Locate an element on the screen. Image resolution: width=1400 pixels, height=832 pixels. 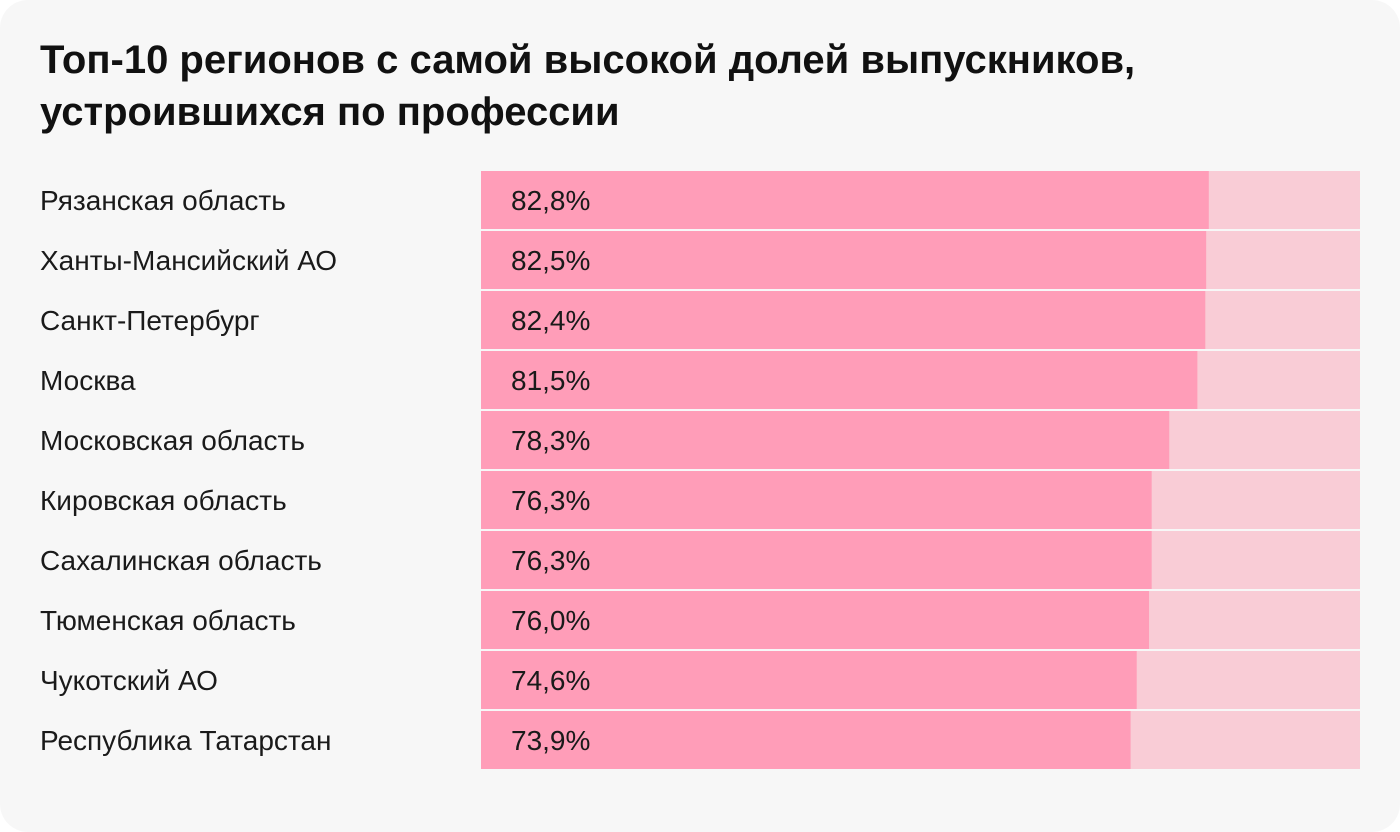
bar-row: Рязанская область 82,8% is located at coordinates (700, 200).